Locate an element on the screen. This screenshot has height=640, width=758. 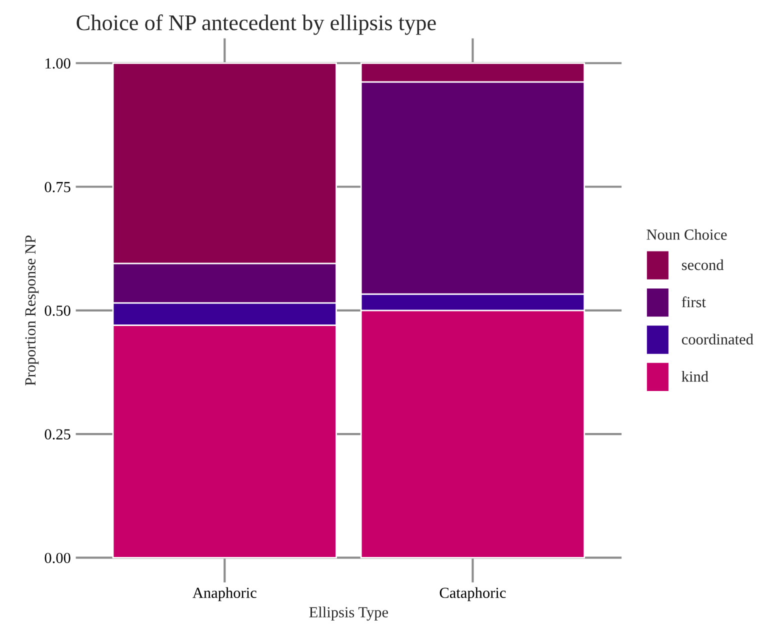
y-tick-label: 0.00 is located at coordinates (57, 558).